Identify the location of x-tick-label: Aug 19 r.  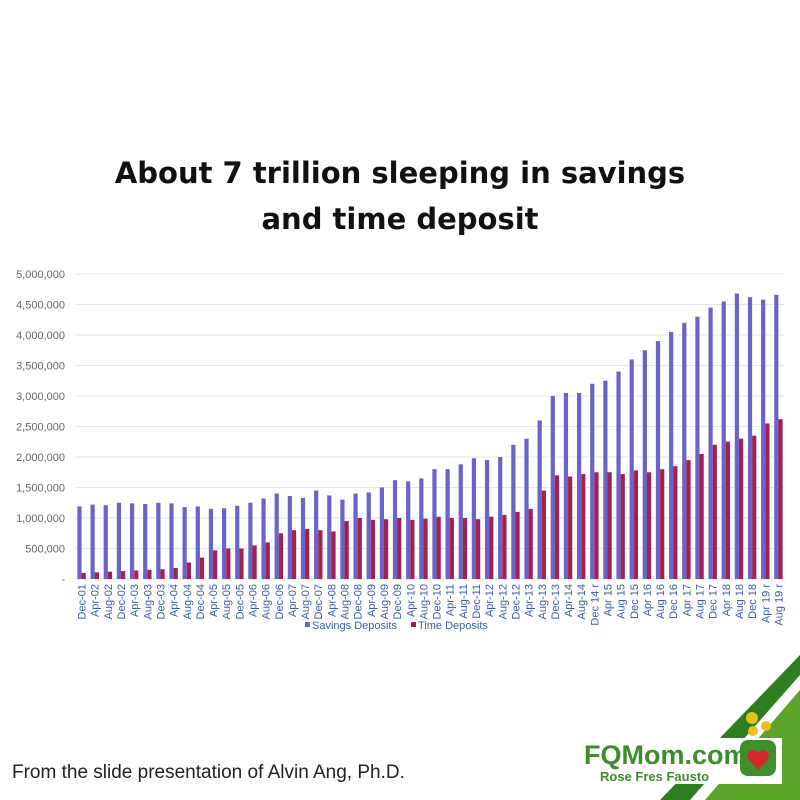
(779, 605).